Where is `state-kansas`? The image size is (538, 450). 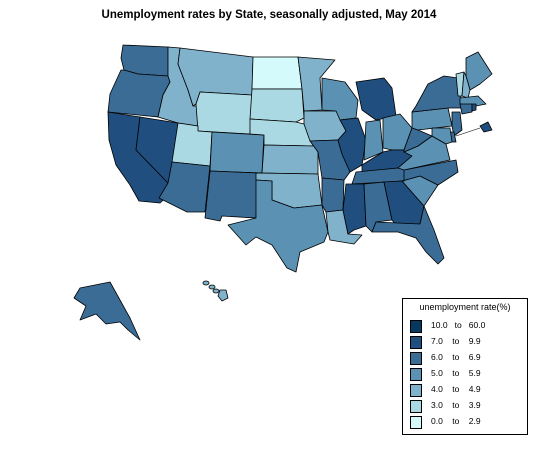 state-kansas is located at coordinates (290, 159).